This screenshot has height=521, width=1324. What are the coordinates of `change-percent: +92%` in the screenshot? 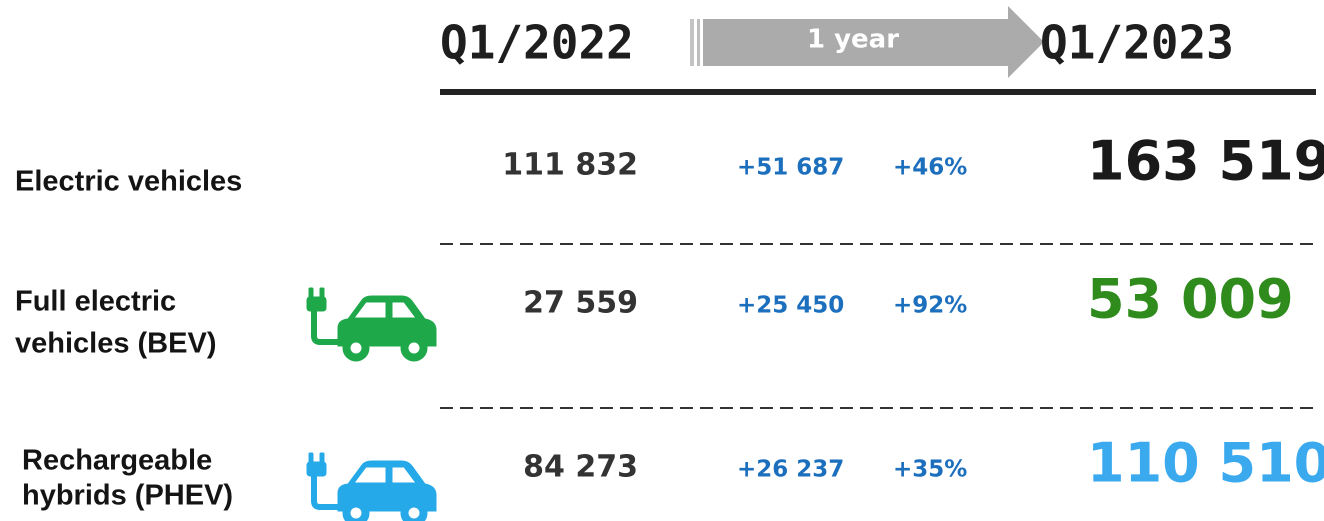 It's located at (930, 306).